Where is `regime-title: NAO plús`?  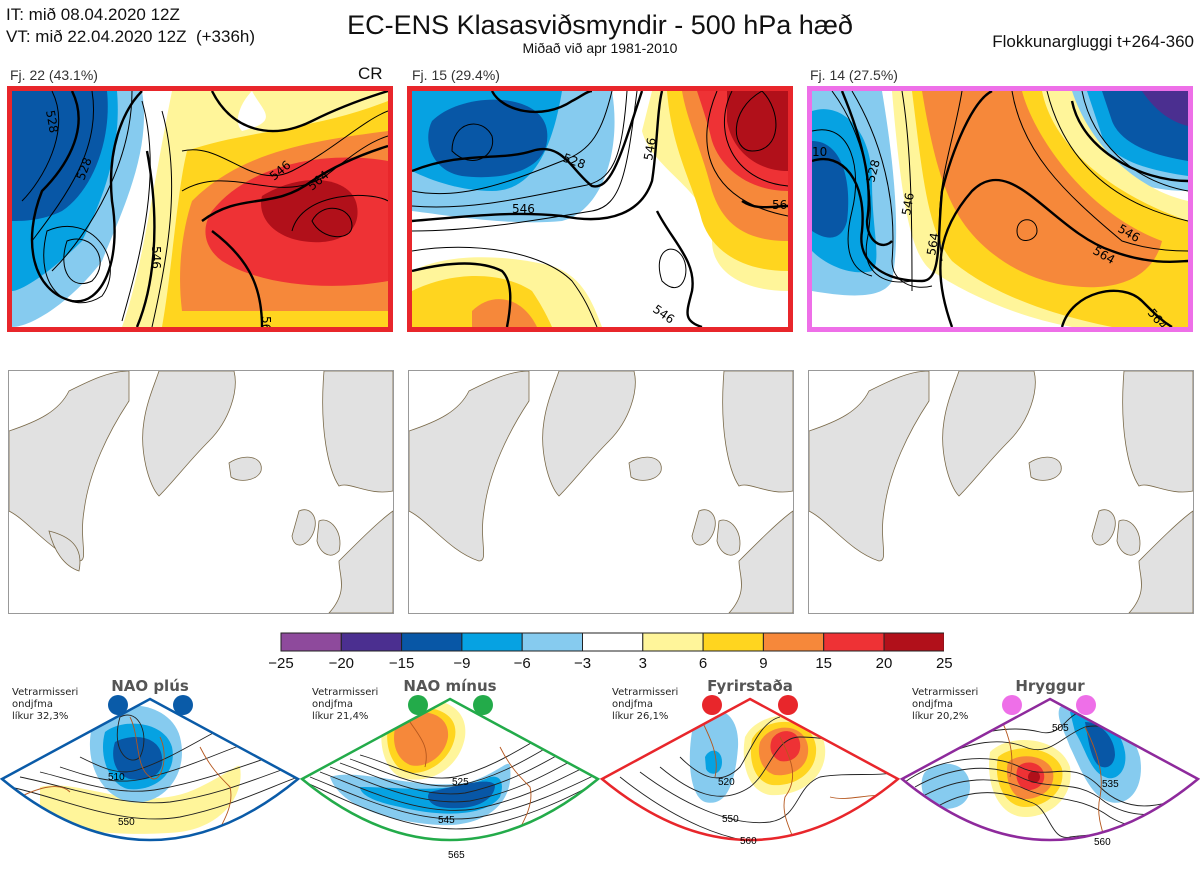 regime-title: NAO plús is located at coordinates (150, 686).